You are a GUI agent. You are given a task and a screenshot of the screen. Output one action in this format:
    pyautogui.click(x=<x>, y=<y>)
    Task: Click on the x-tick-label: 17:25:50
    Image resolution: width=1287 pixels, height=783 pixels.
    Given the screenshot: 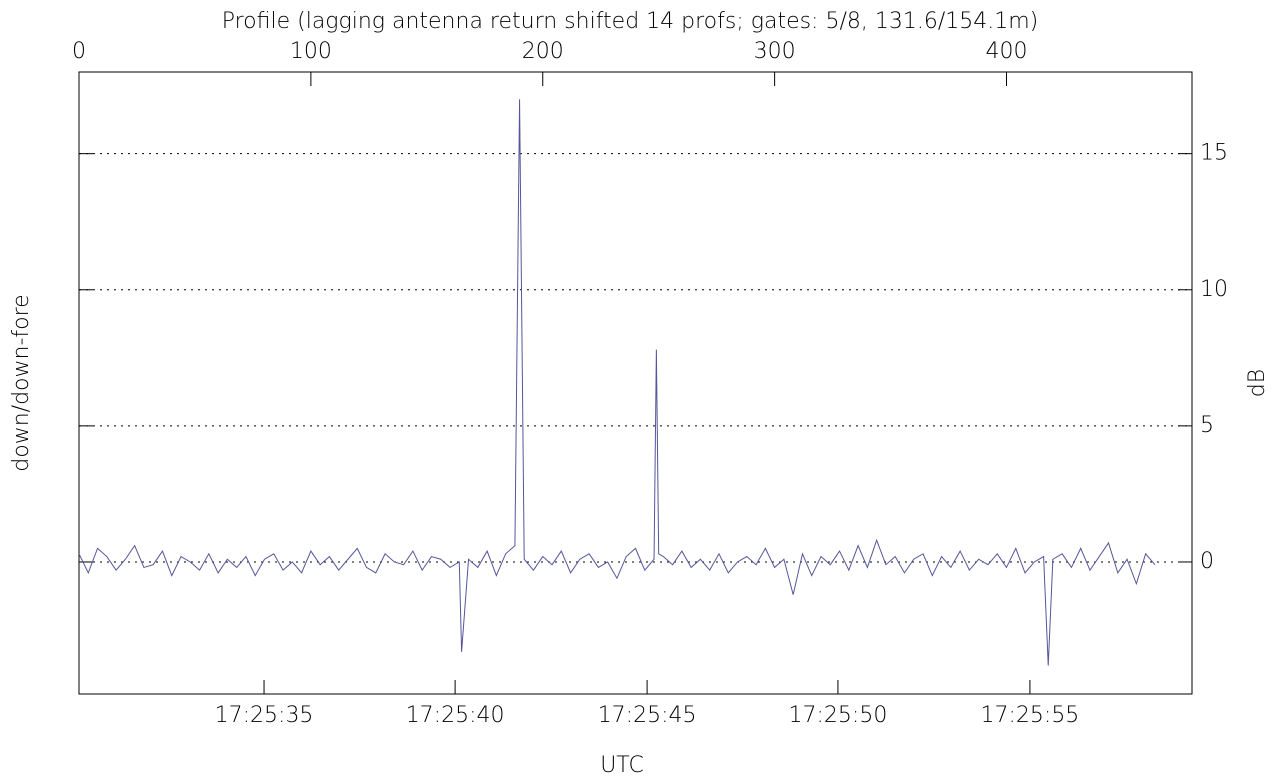 What is the action you would take?
    pyautogui.click(x=838, y=715)
    